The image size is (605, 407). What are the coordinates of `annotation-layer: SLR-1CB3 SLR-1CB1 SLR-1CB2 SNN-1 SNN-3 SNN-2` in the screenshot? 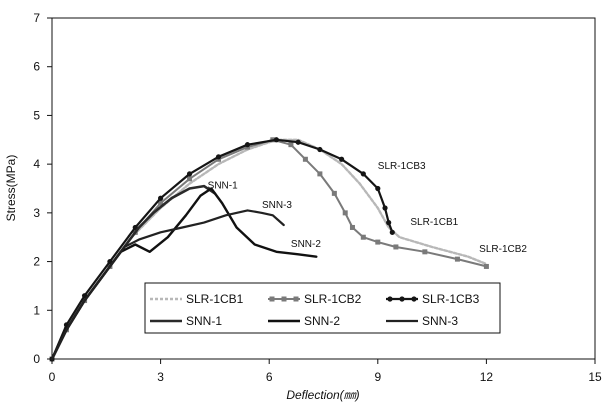 It's located at (368, 208).